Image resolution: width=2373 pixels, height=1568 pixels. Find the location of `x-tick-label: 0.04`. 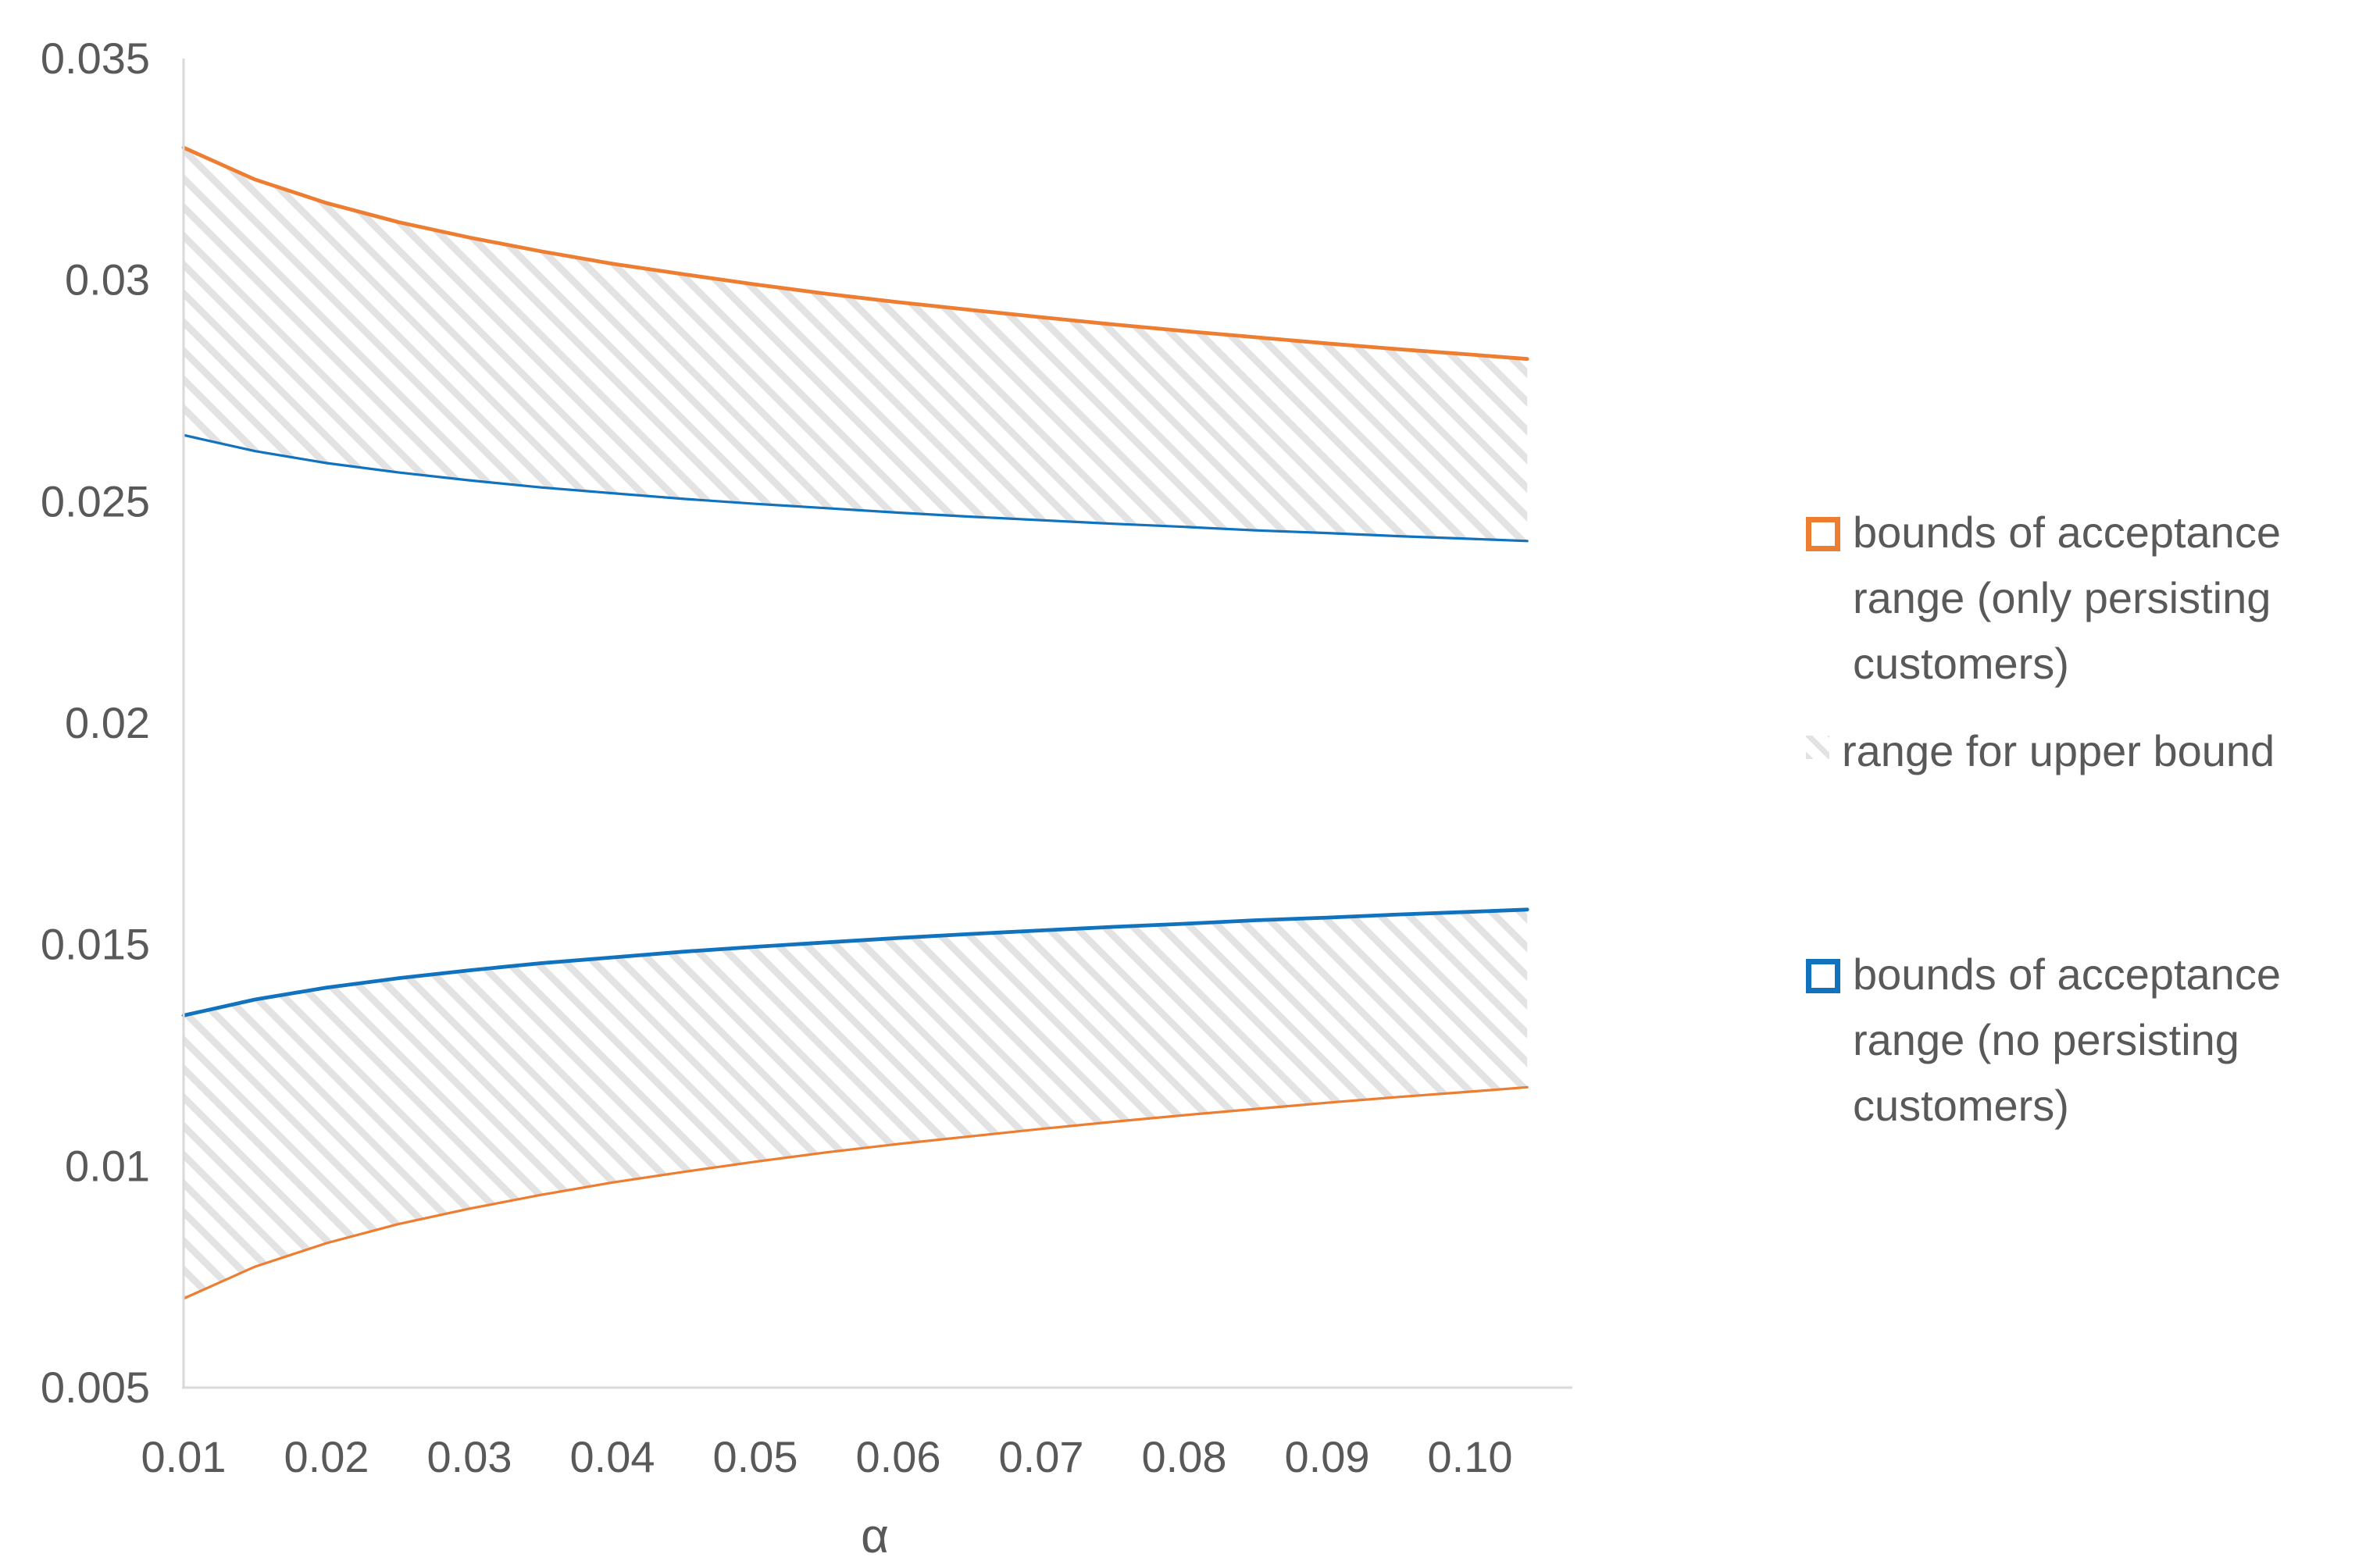

x-tick-label: 0.04 is located at coordinates (613, 1456).